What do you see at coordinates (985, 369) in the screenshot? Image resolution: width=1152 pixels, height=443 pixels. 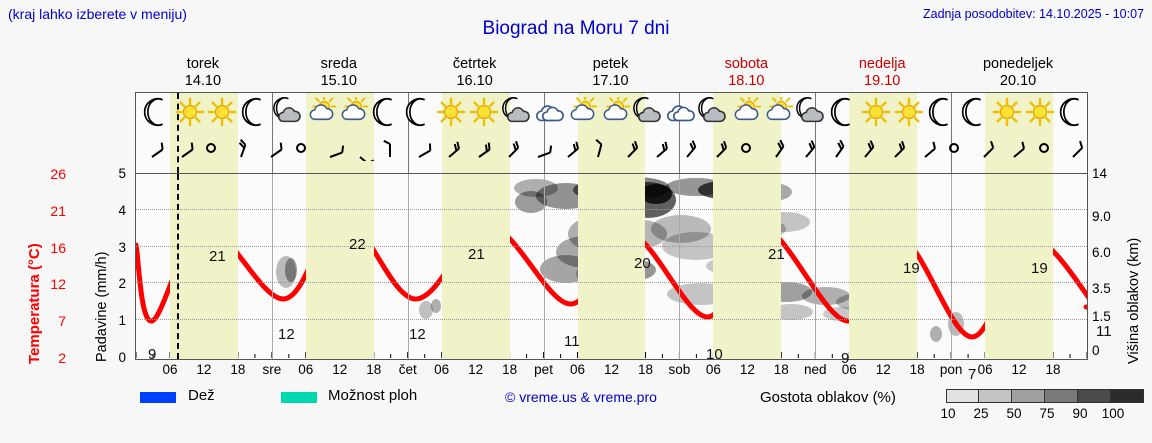 I see `x-tick-label-24: 06` at bounding box center [985, 369].